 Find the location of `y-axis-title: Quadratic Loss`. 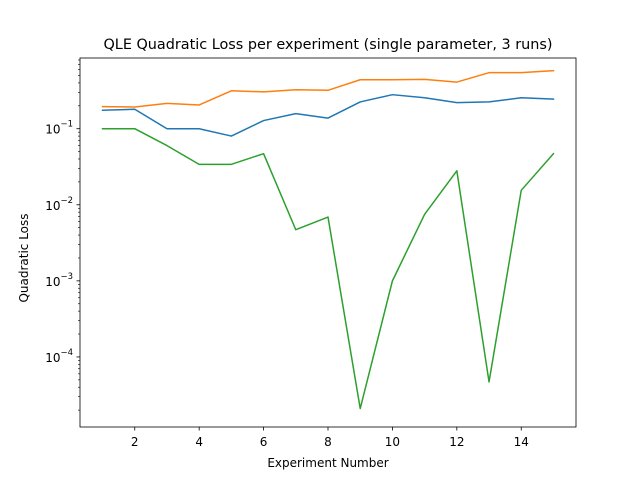

y-axis-title: Quadratic Loss is located at coordinates (24, 257).